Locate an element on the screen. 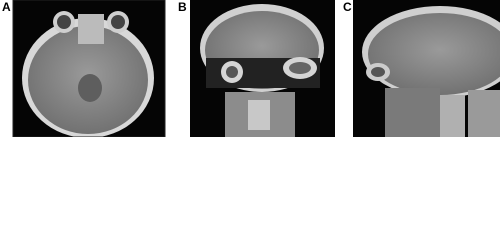 The width and height of the screenshot is (500, 240). panel-label: B is located at coordinates (182, 7).